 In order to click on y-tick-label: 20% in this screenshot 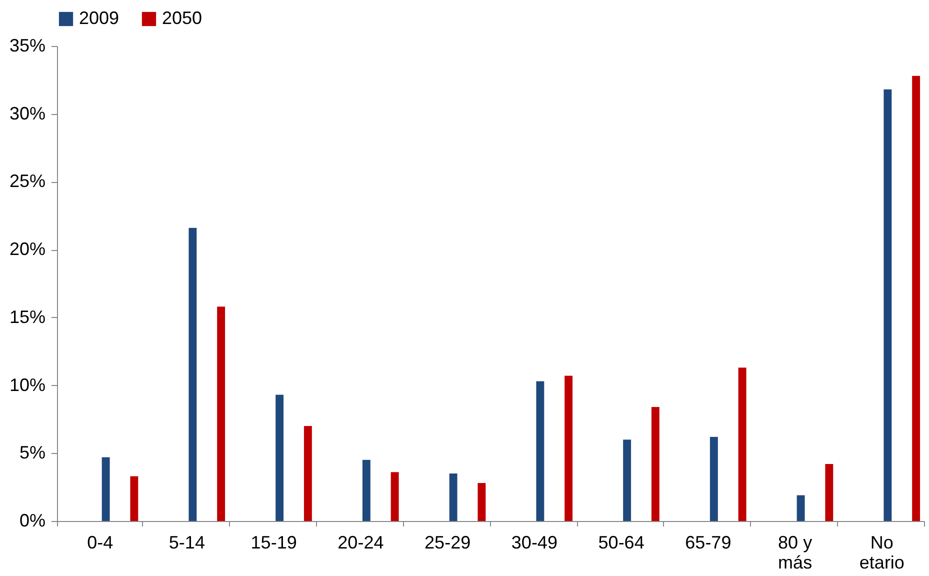, I will do `click(27, 249)`.